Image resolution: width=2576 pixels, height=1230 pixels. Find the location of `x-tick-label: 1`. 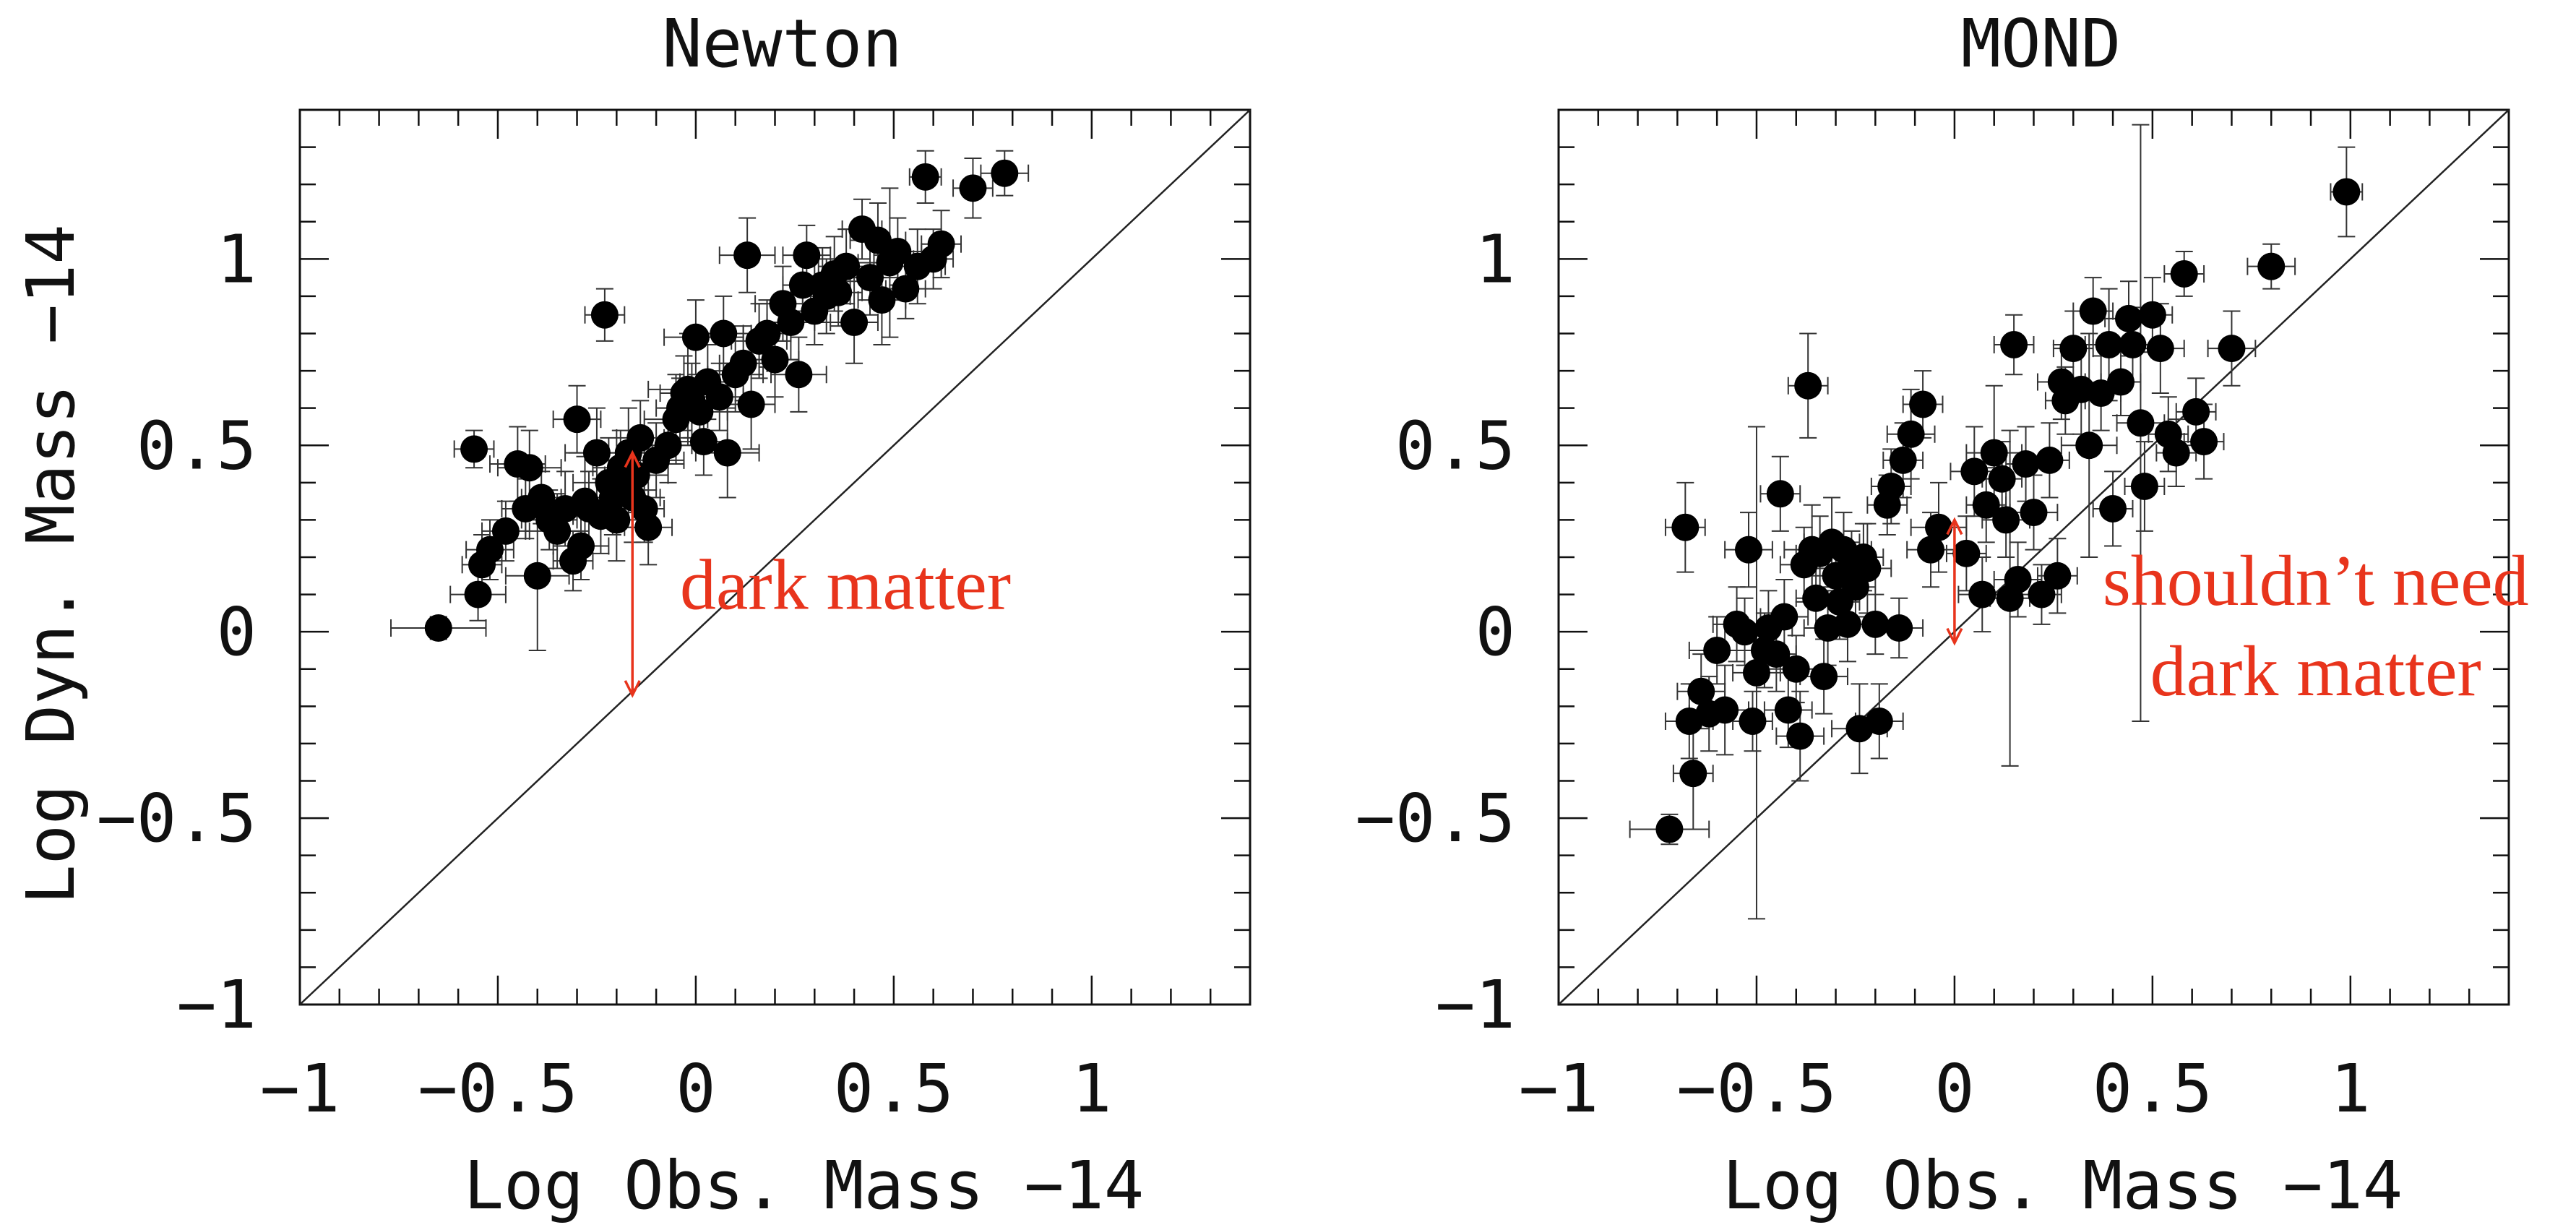

x-tick-label: 1 is located at coordinates (2350, 1088).